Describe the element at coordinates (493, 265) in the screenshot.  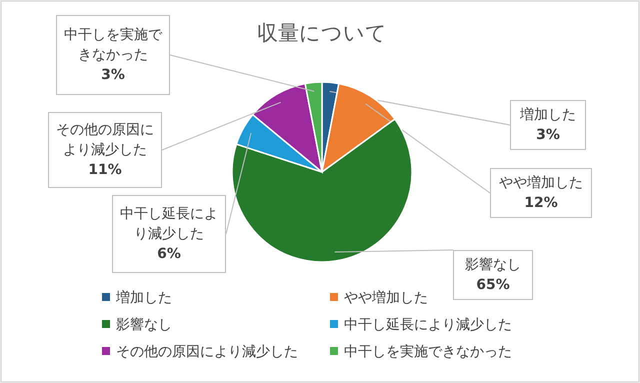
I see `slice-label: 影響なし` at that location.